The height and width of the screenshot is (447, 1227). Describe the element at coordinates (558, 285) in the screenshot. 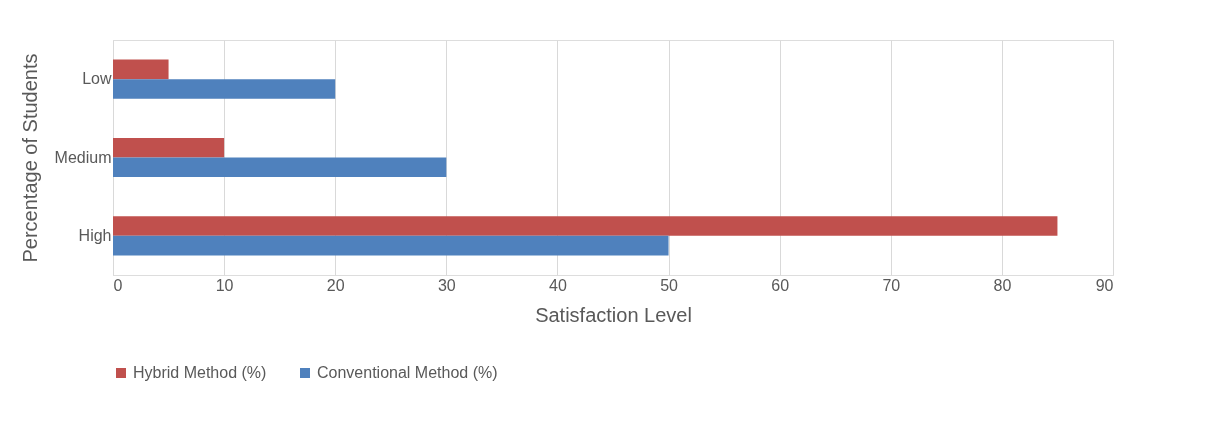

I see `x-tick-label: 40` at that location.